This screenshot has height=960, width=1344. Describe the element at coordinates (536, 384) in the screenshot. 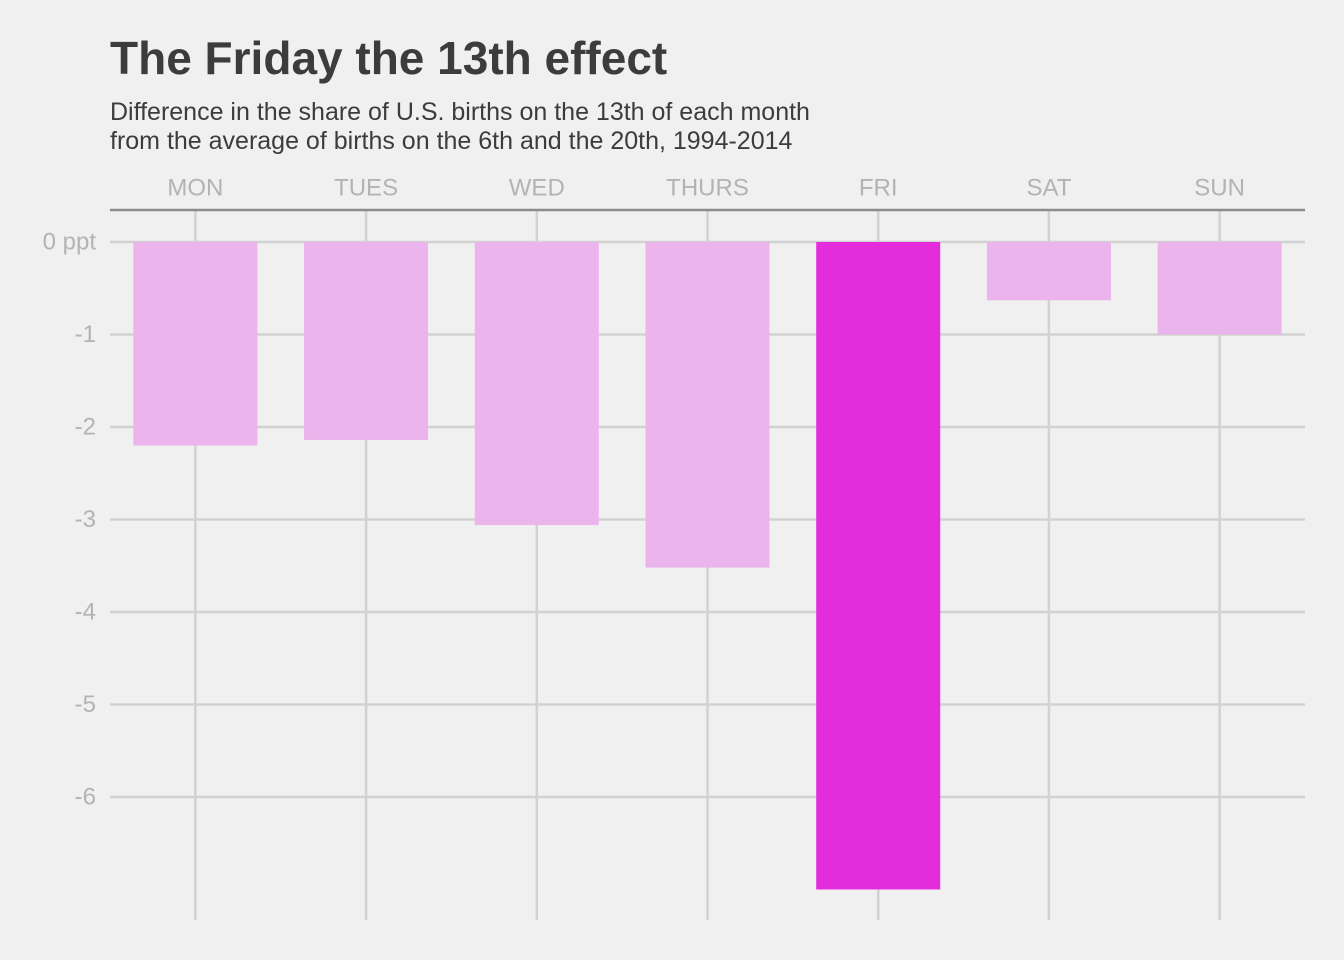

I see `bar-wed` at that location.